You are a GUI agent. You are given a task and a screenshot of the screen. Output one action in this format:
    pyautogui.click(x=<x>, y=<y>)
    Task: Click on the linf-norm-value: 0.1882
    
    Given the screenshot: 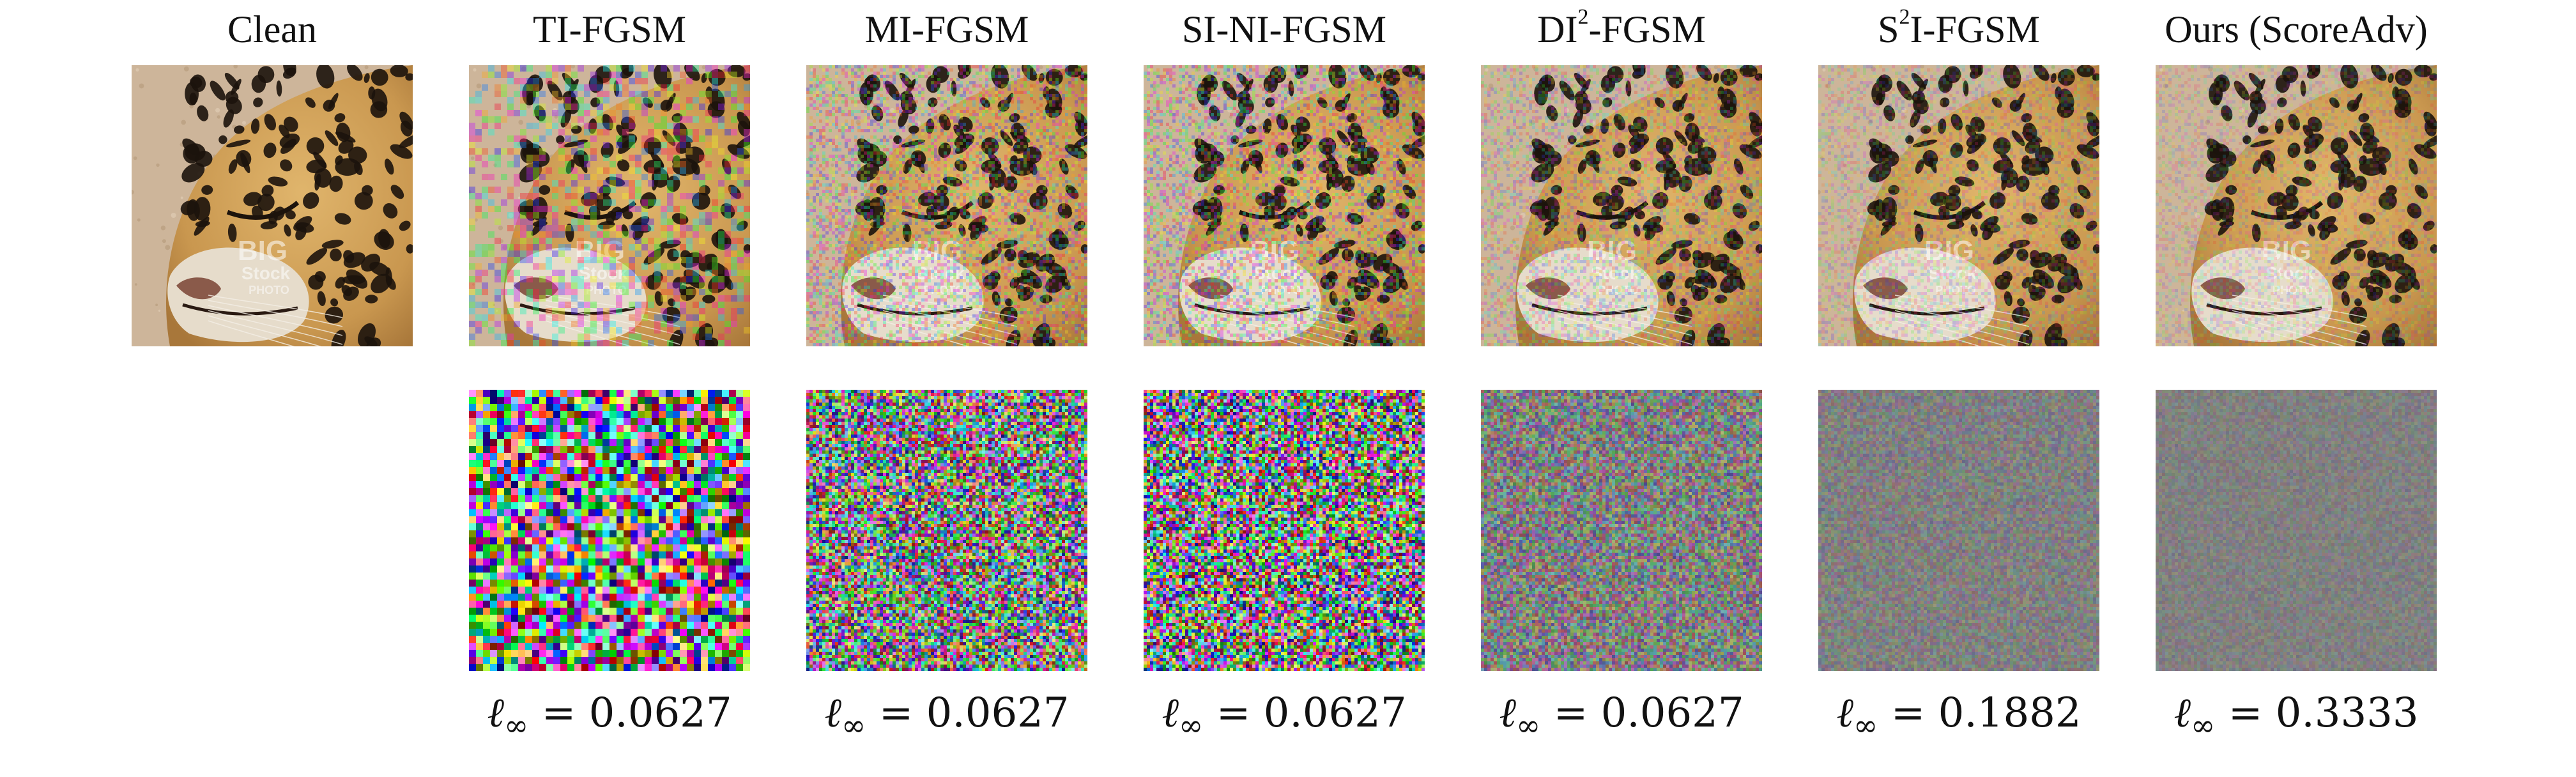 What is the action you would take?
    pyautogui.click(x=2010, y=713)
    